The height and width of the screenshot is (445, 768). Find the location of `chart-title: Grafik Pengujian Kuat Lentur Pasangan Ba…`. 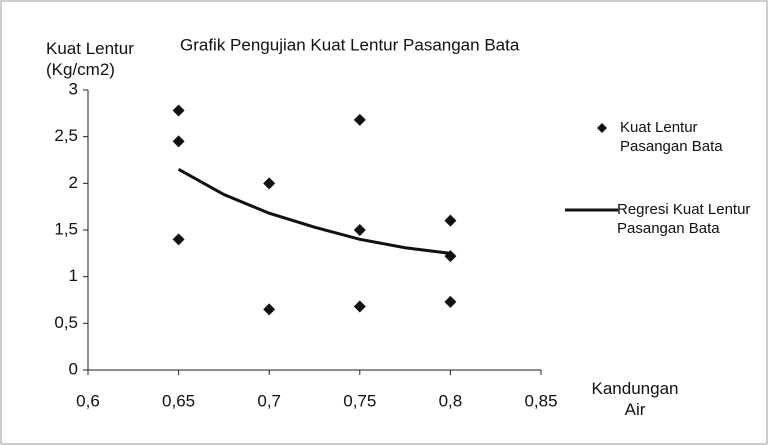

chart-title: Grafik Pengujian Kuat Lentur Pasangan Ba… is located at coordinates (350, 44).